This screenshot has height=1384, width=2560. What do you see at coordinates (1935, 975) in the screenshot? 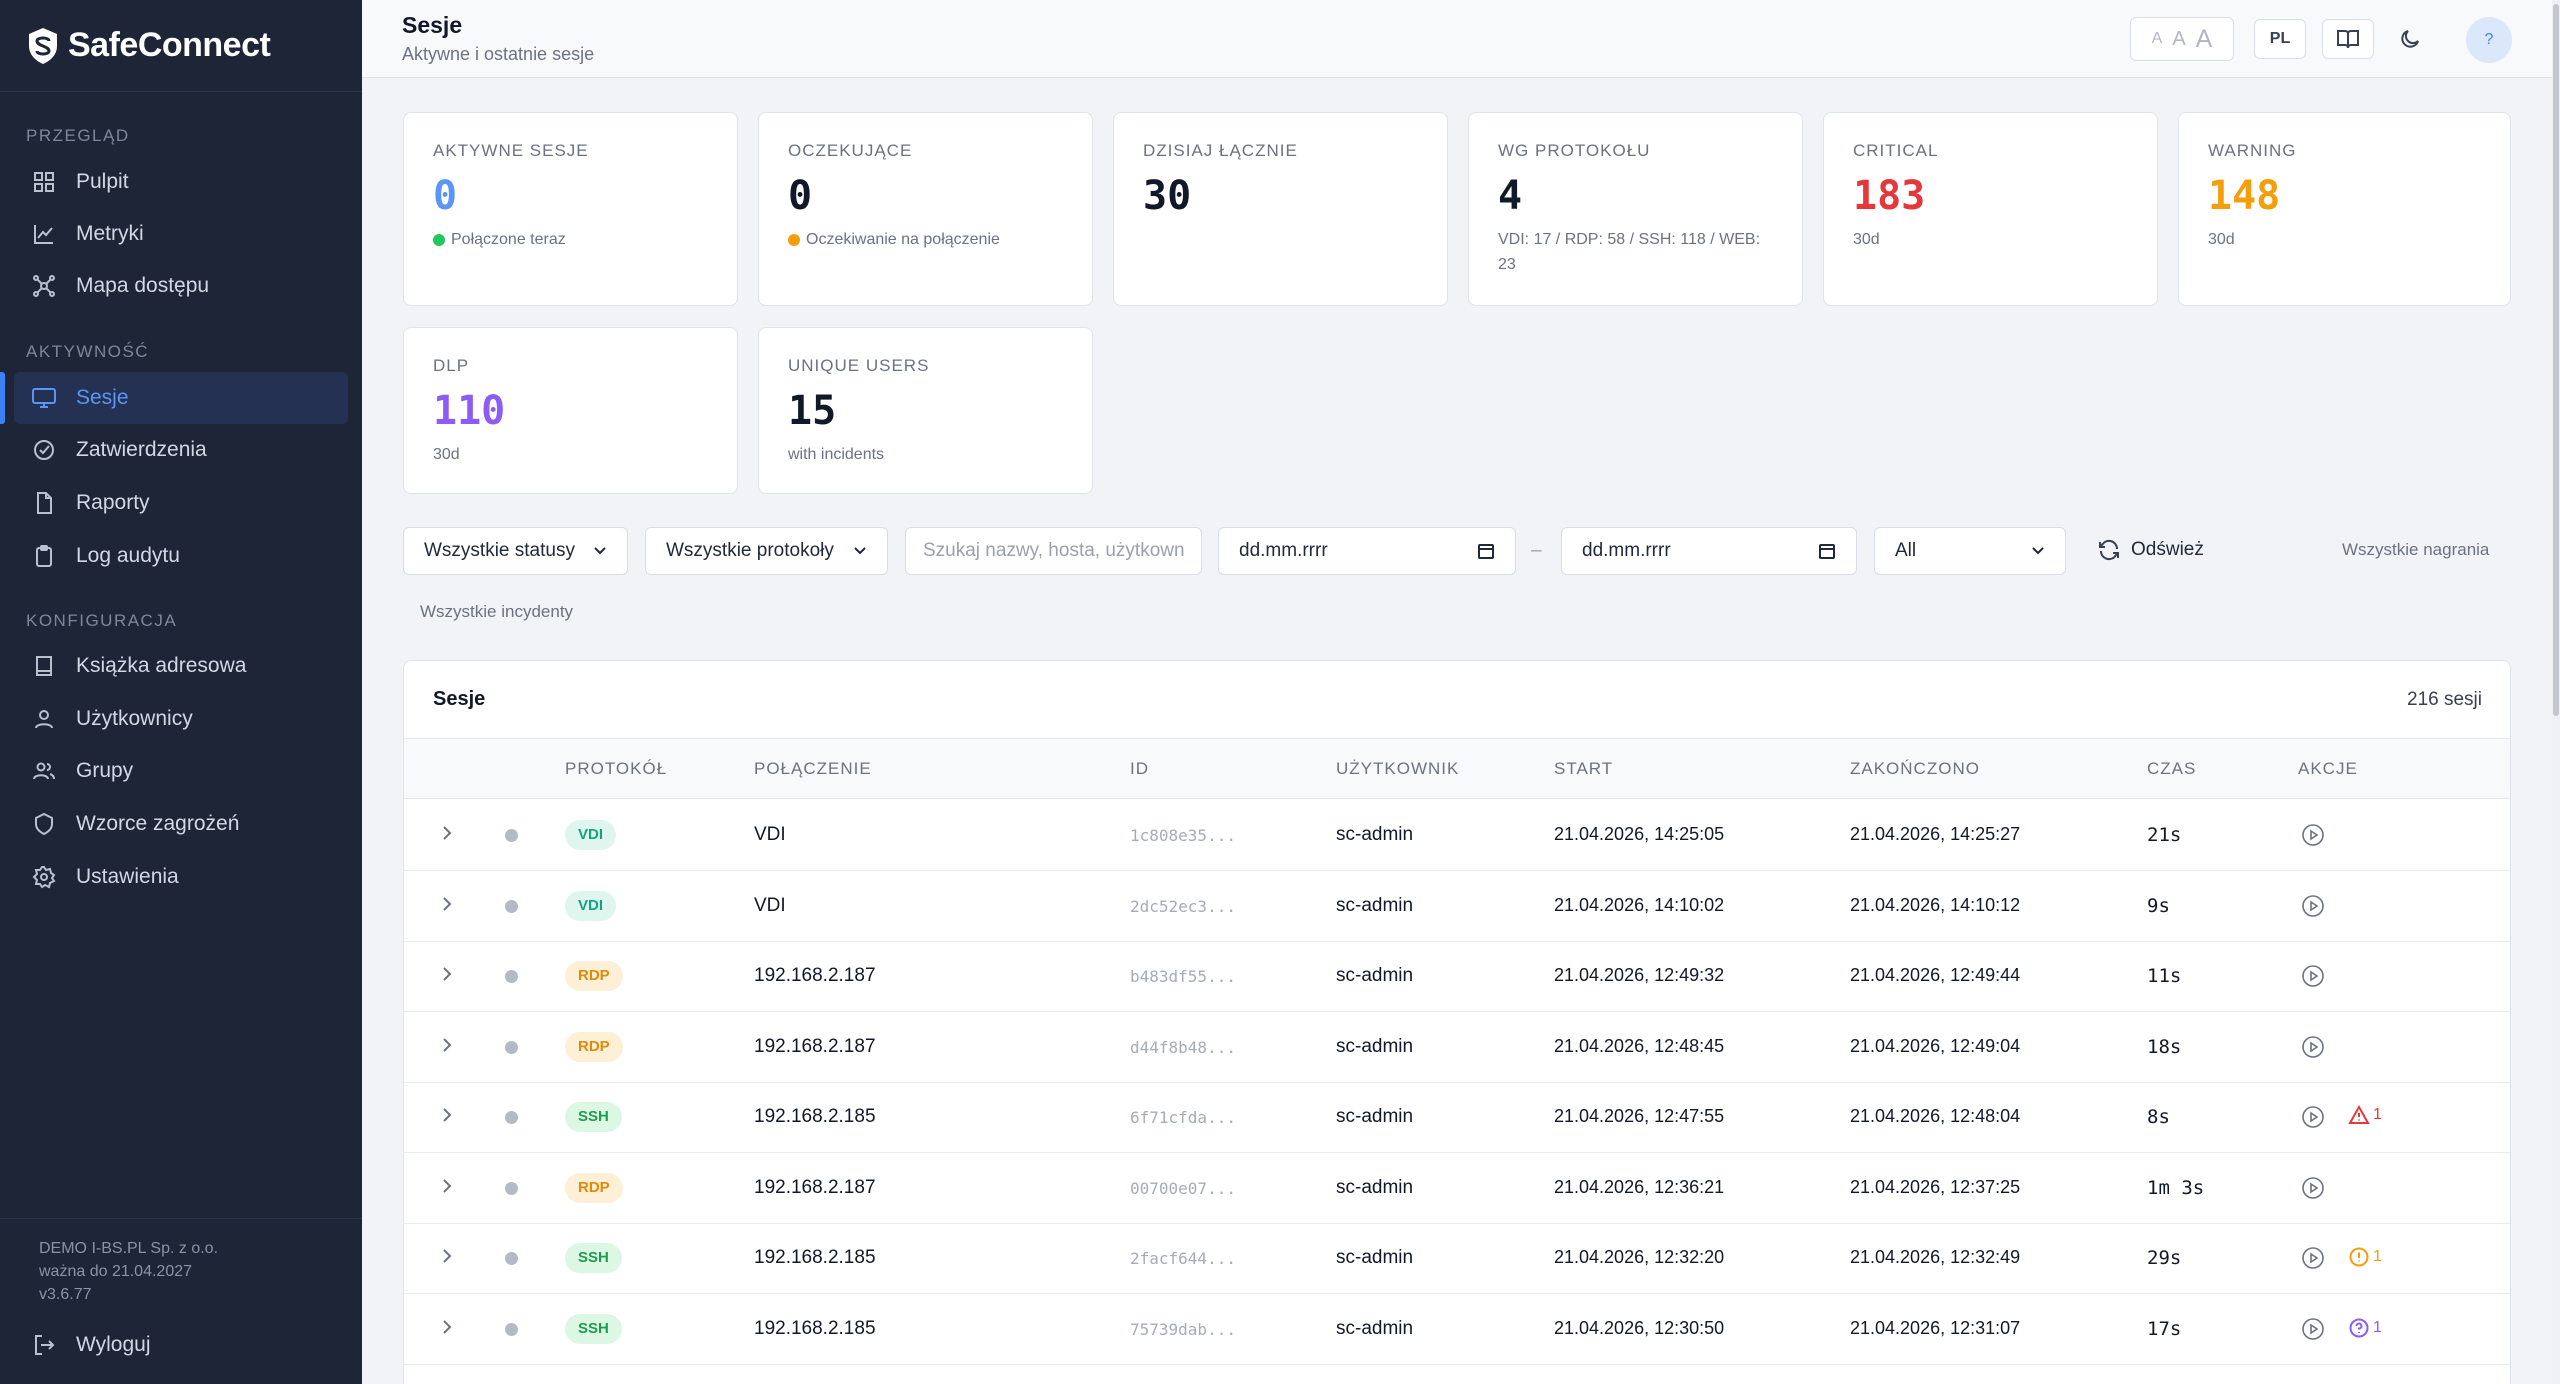
I see `session-end: 21.04.2026, 12:49:44` at bounding box center [1935, 975].